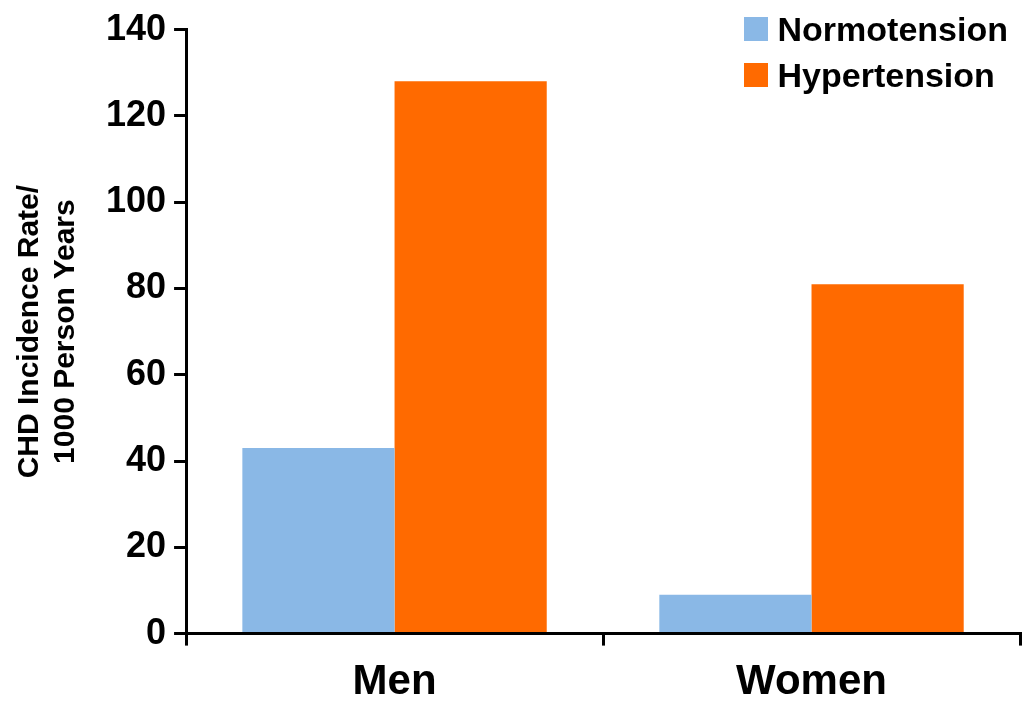 Image resolution: width=1022 pixels, height=724 pixels. Describe the element at coordinates (146, 286) in the screenshot. I see `y-tick-label: 80` at that location.